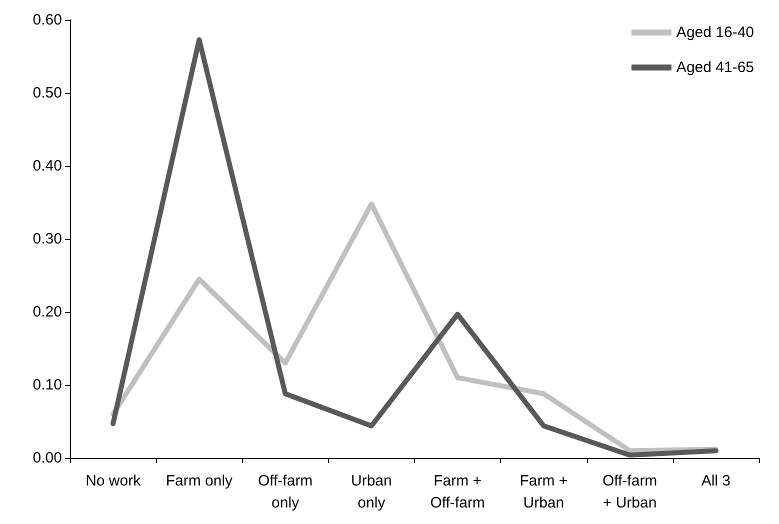  I want to click on y-tick-label: 0.60, so click(47, 20).